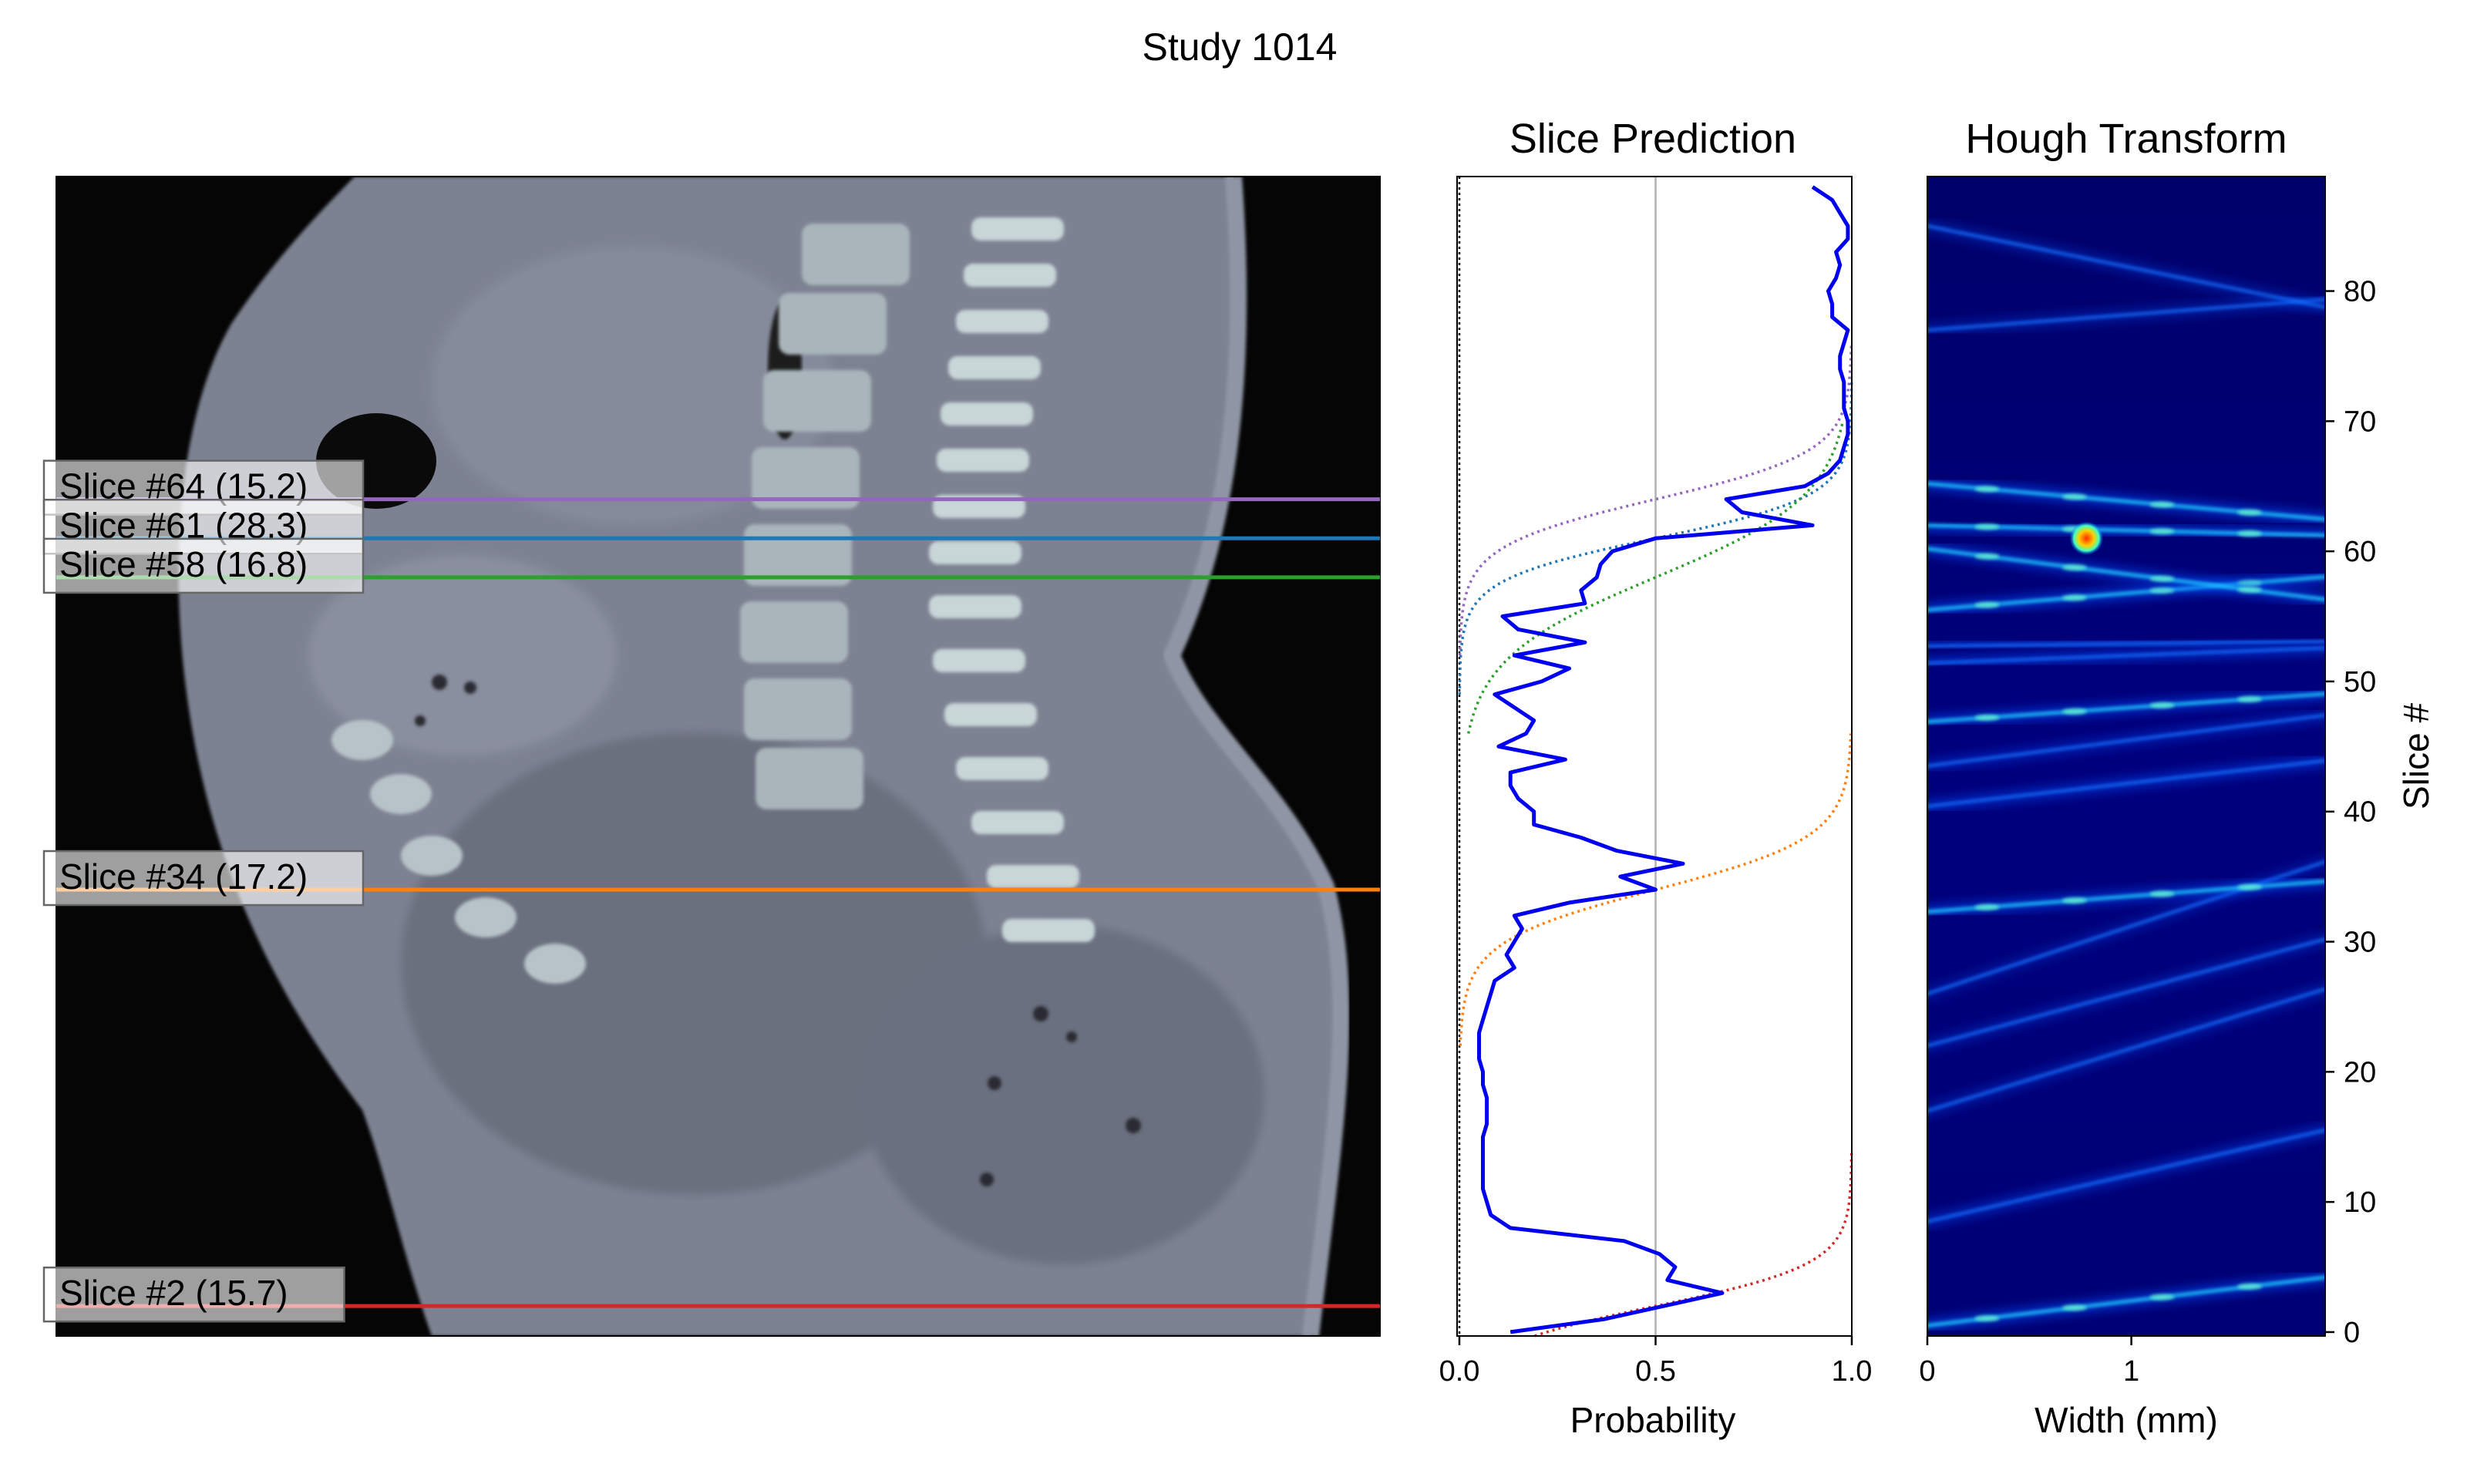 Image resolution: width=2467 pixels, height=1484 pixels. Describe the element at coordinates (1853, 1371) in the screenshot. I see `prediction-x-tick-label: 1.0` at that location.